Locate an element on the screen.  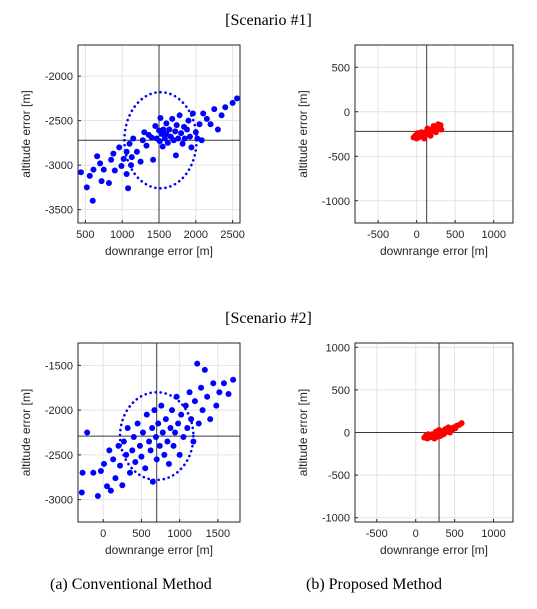
y-tick-label: -3500 is located at coordinates (59, 211).